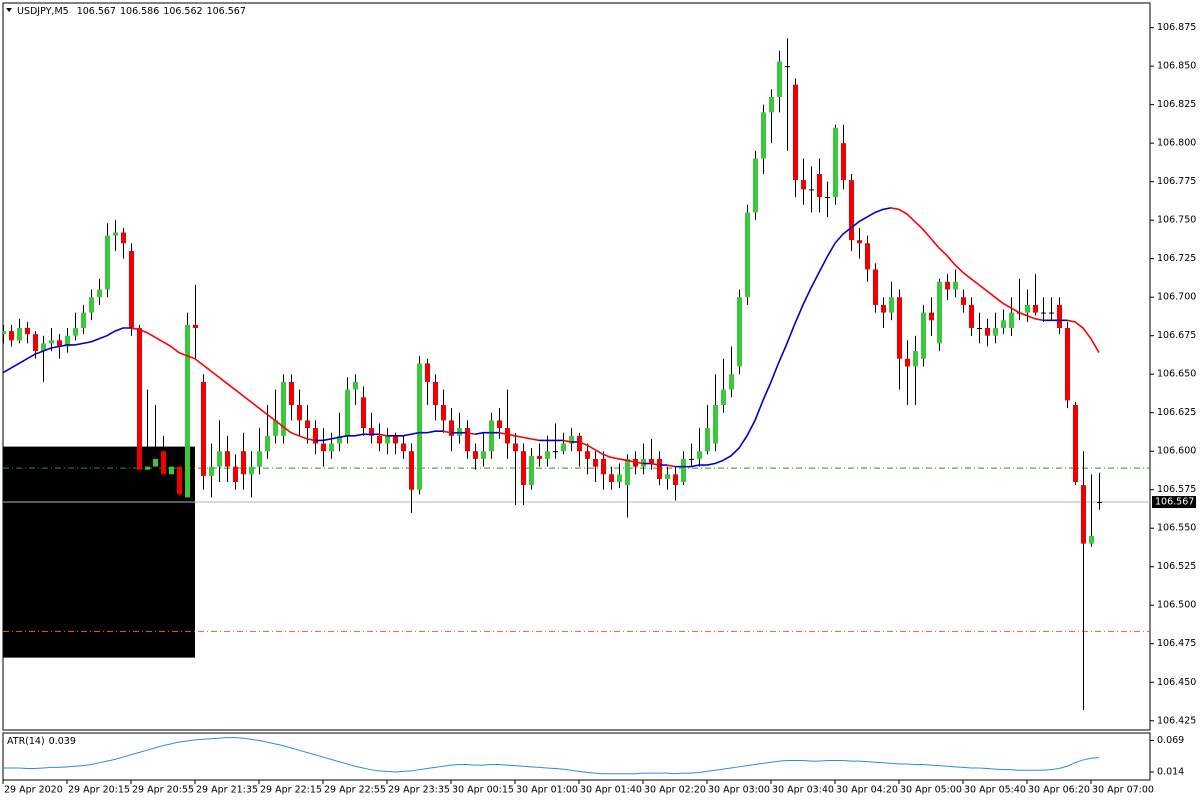  I want to click on indicator-label: ATR(14), so click(26, 741).